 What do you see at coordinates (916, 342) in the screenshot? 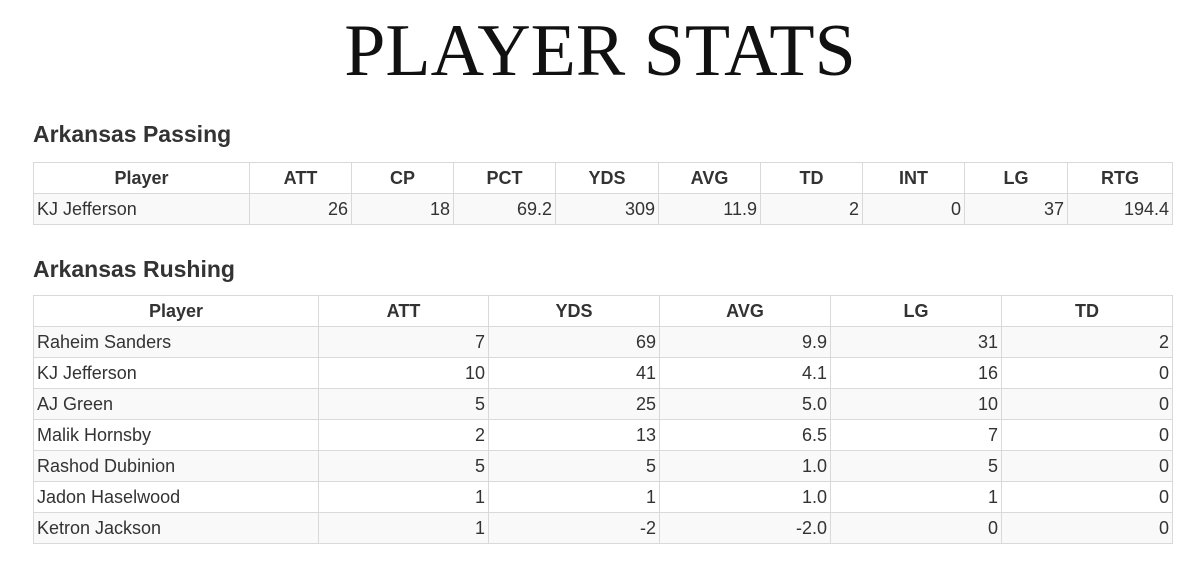
I see `stat-cell: 31` at bounding box center [916, 342].